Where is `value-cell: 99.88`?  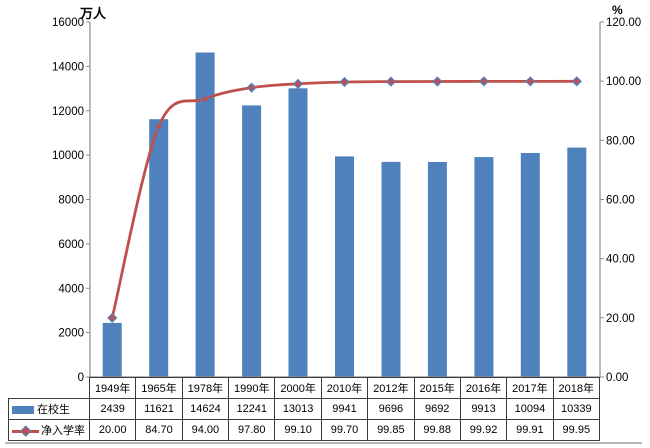 value-cell: 99.88 is located at coordinates (437, 430).